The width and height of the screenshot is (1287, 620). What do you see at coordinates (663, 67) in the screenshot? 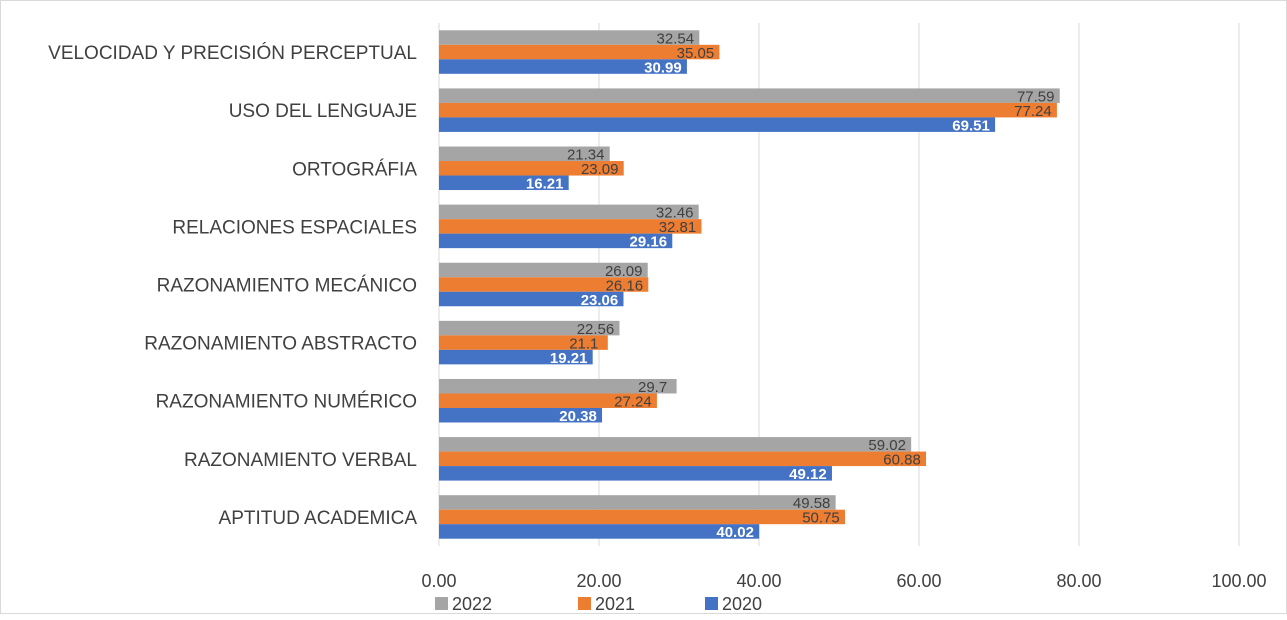
I see `value-label-2020-velocidad-y-precision-perceptual: 30.99` at bounding box center [663, 67].